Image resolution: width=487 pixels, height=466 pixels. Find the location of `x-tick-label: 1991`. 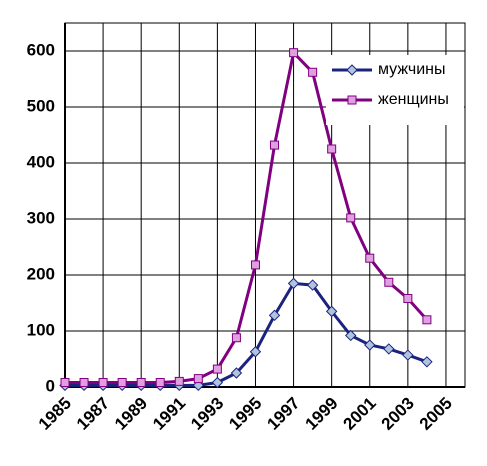

x-tick-label: 1991 is located at coordinates (169, 414).